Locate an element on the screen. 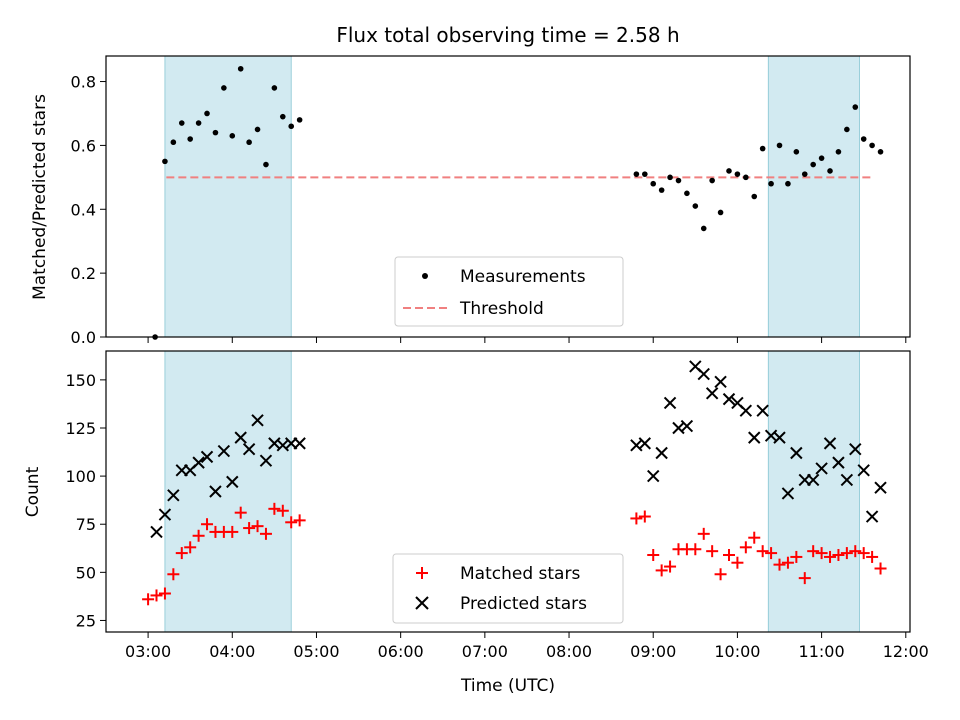 The width and height of the screenshot is (960, 720). y-tick-label: 100 is located at coordinates (80, 476).